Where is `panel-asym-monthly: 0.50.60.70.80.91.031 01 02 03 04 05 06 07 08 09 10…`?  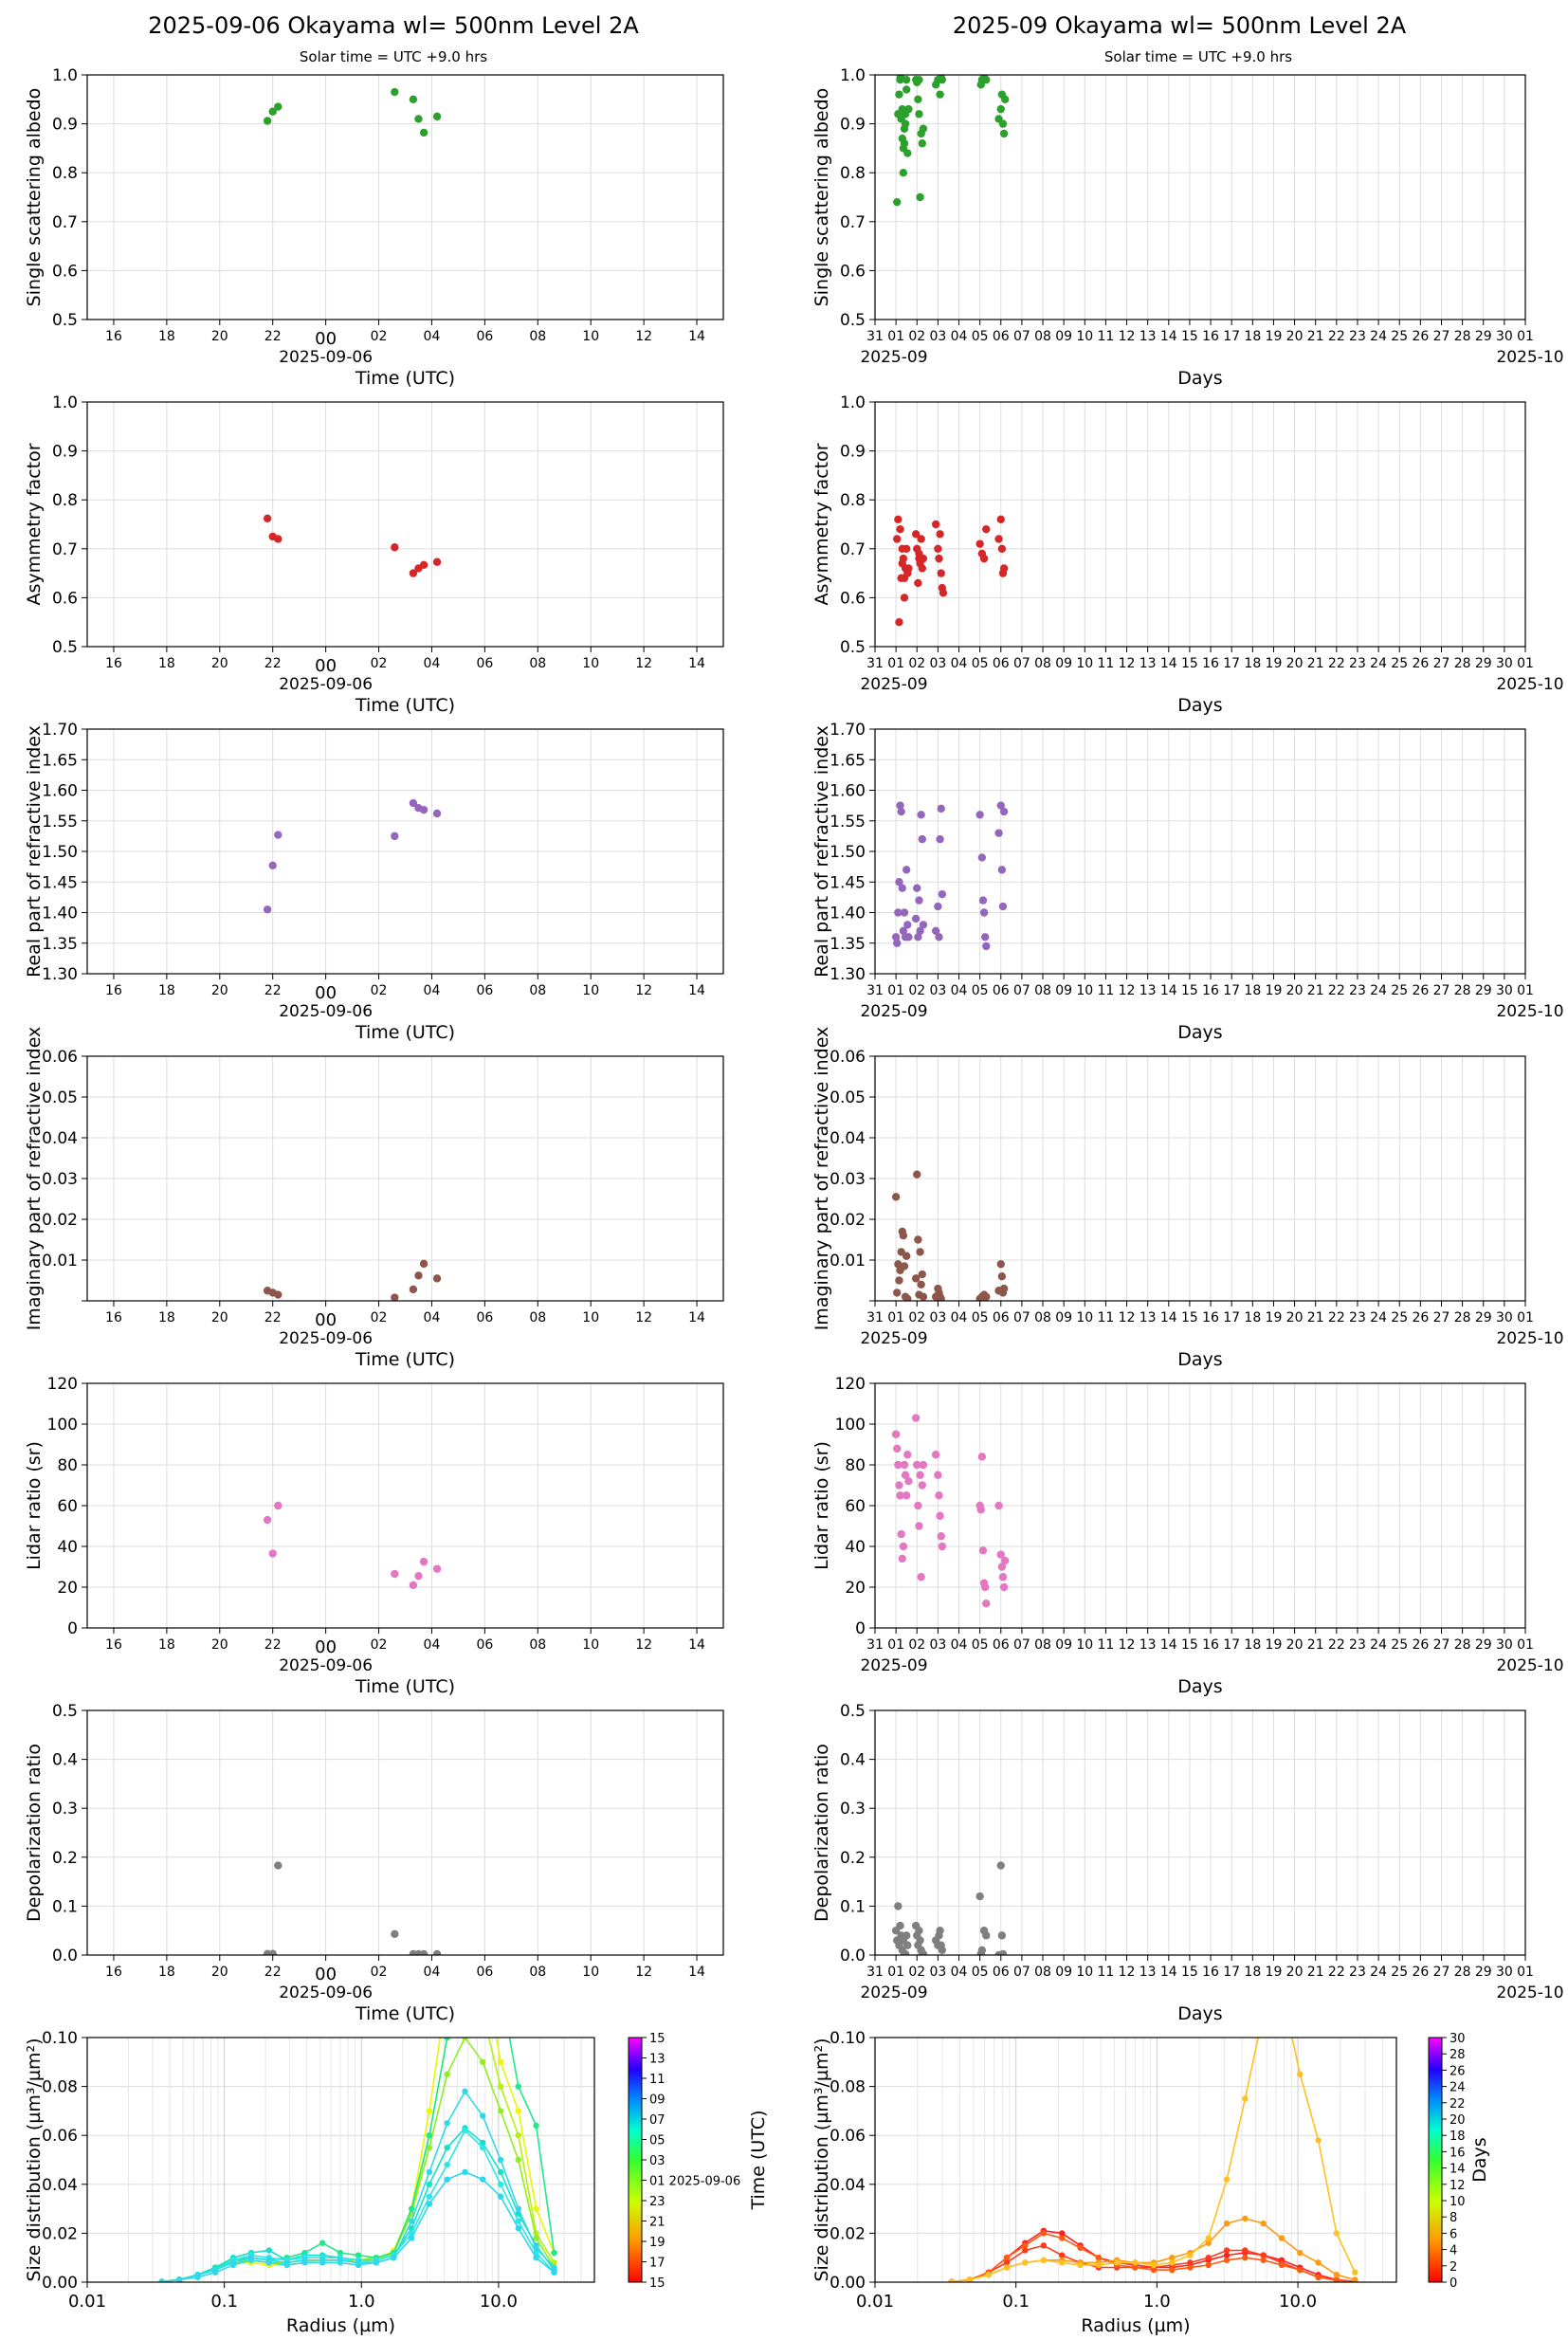 panel-asym-monthly: 0.50.60.70.80.91.031 01 02 03 04 05 06 07 08 09 10… is located at coordinates (1187, 554).